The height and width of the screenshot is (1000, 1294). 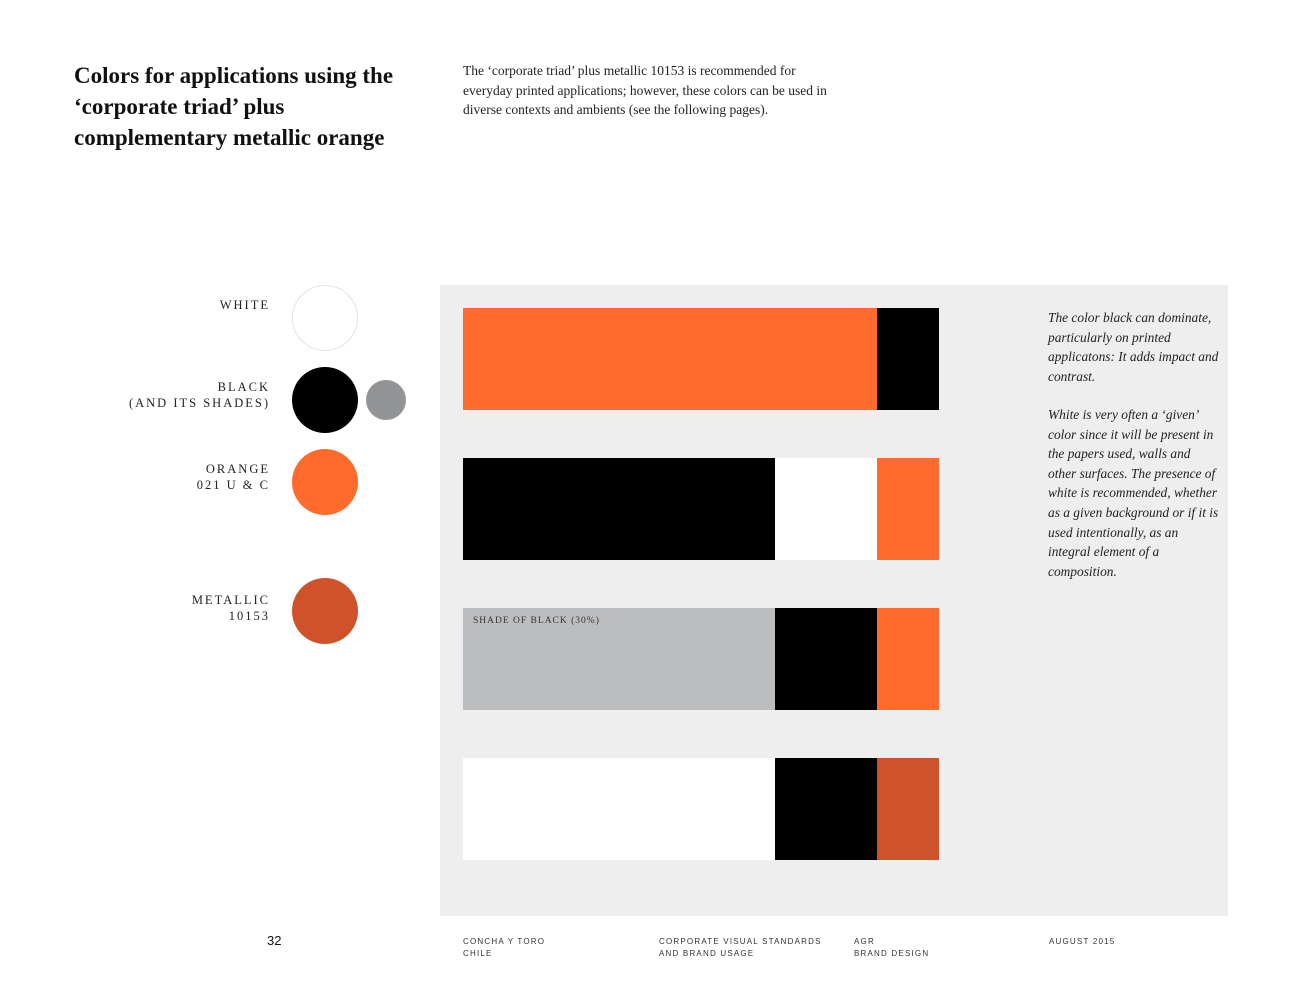 I want to click on footer-company: CONCHA Y TORO CHILE, so click(x=504, y=947).